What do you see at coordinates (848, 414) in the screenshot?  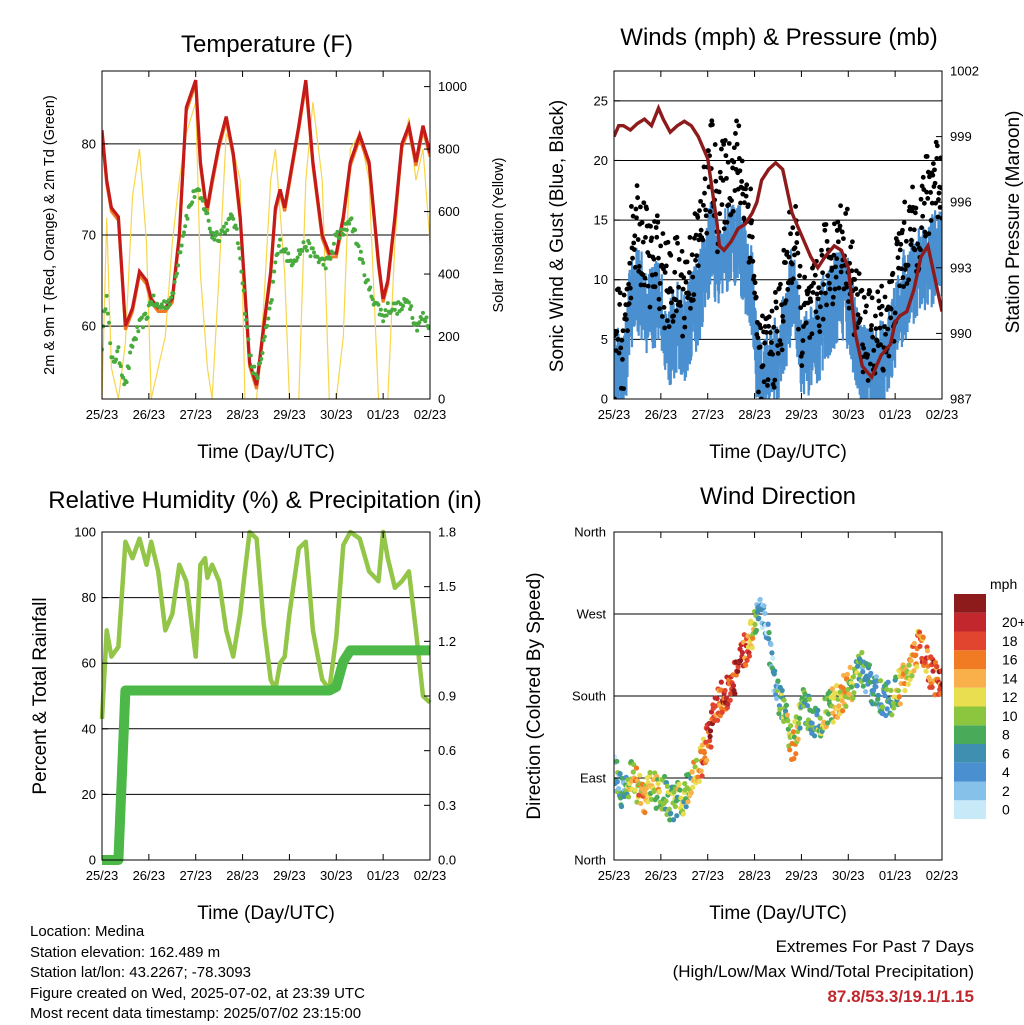 I see `winds-x-tick-label: 30/23` at bounding box center [848, 414].